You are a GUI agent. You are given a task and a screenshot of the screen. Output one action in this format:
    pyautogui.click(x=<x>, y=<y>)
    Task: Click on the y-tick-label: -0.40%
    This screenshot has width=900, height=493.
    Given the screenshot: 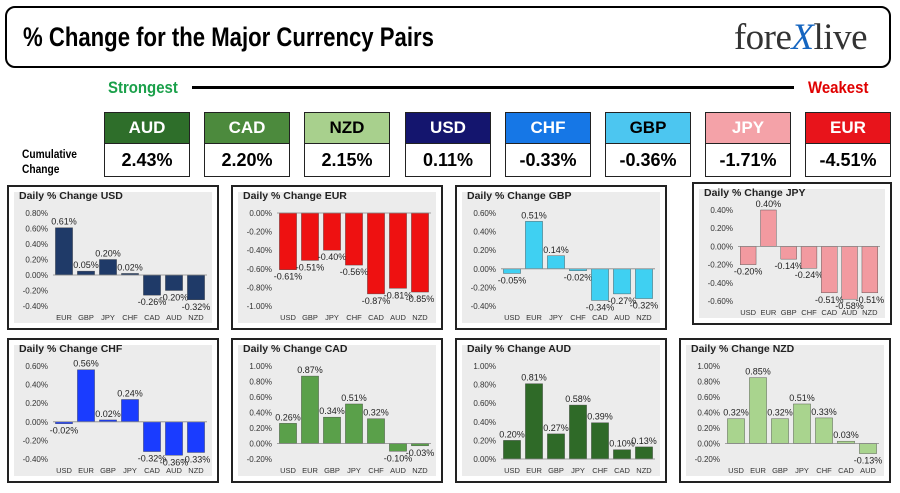 What is the action you would take?
    pyautogui.click(x=35, y=459)
    